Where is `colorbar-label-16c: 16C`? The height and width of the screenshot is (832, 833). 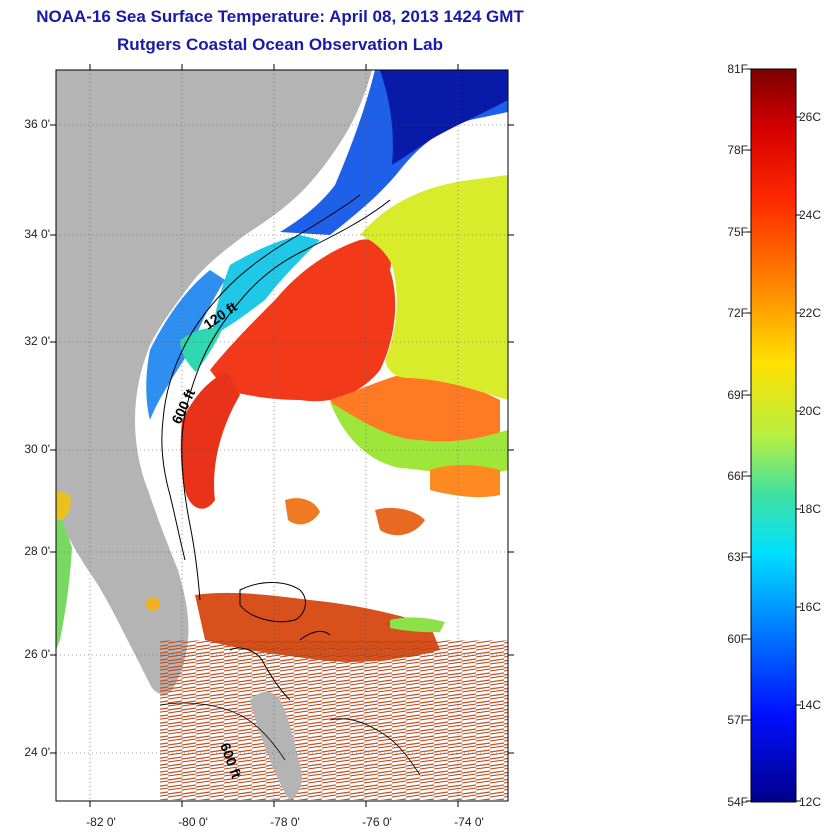 colorbar-label-16c: 16C is located at coordinates (810, 607).